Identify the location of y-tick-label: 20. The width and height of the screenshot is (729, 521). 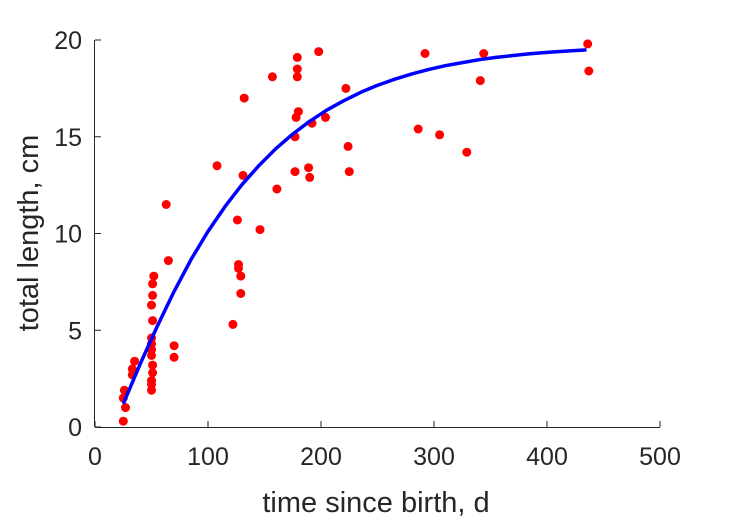
(68, 41).